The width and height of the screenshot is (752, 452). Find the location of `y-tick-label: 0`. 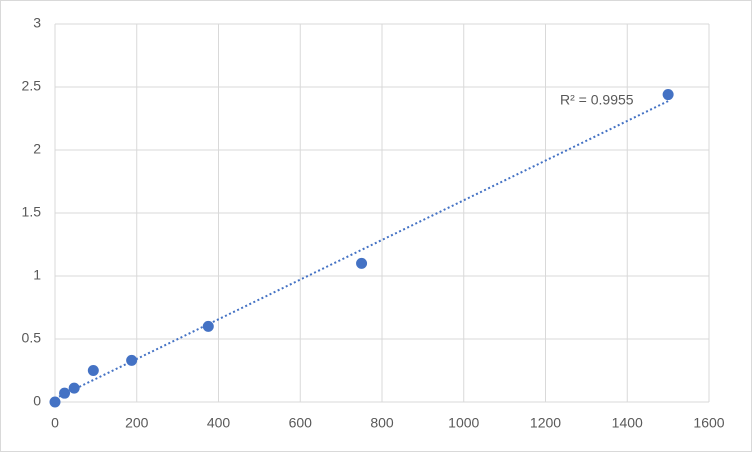

y-tick-label: 0 is located at coordinates (37, 401).